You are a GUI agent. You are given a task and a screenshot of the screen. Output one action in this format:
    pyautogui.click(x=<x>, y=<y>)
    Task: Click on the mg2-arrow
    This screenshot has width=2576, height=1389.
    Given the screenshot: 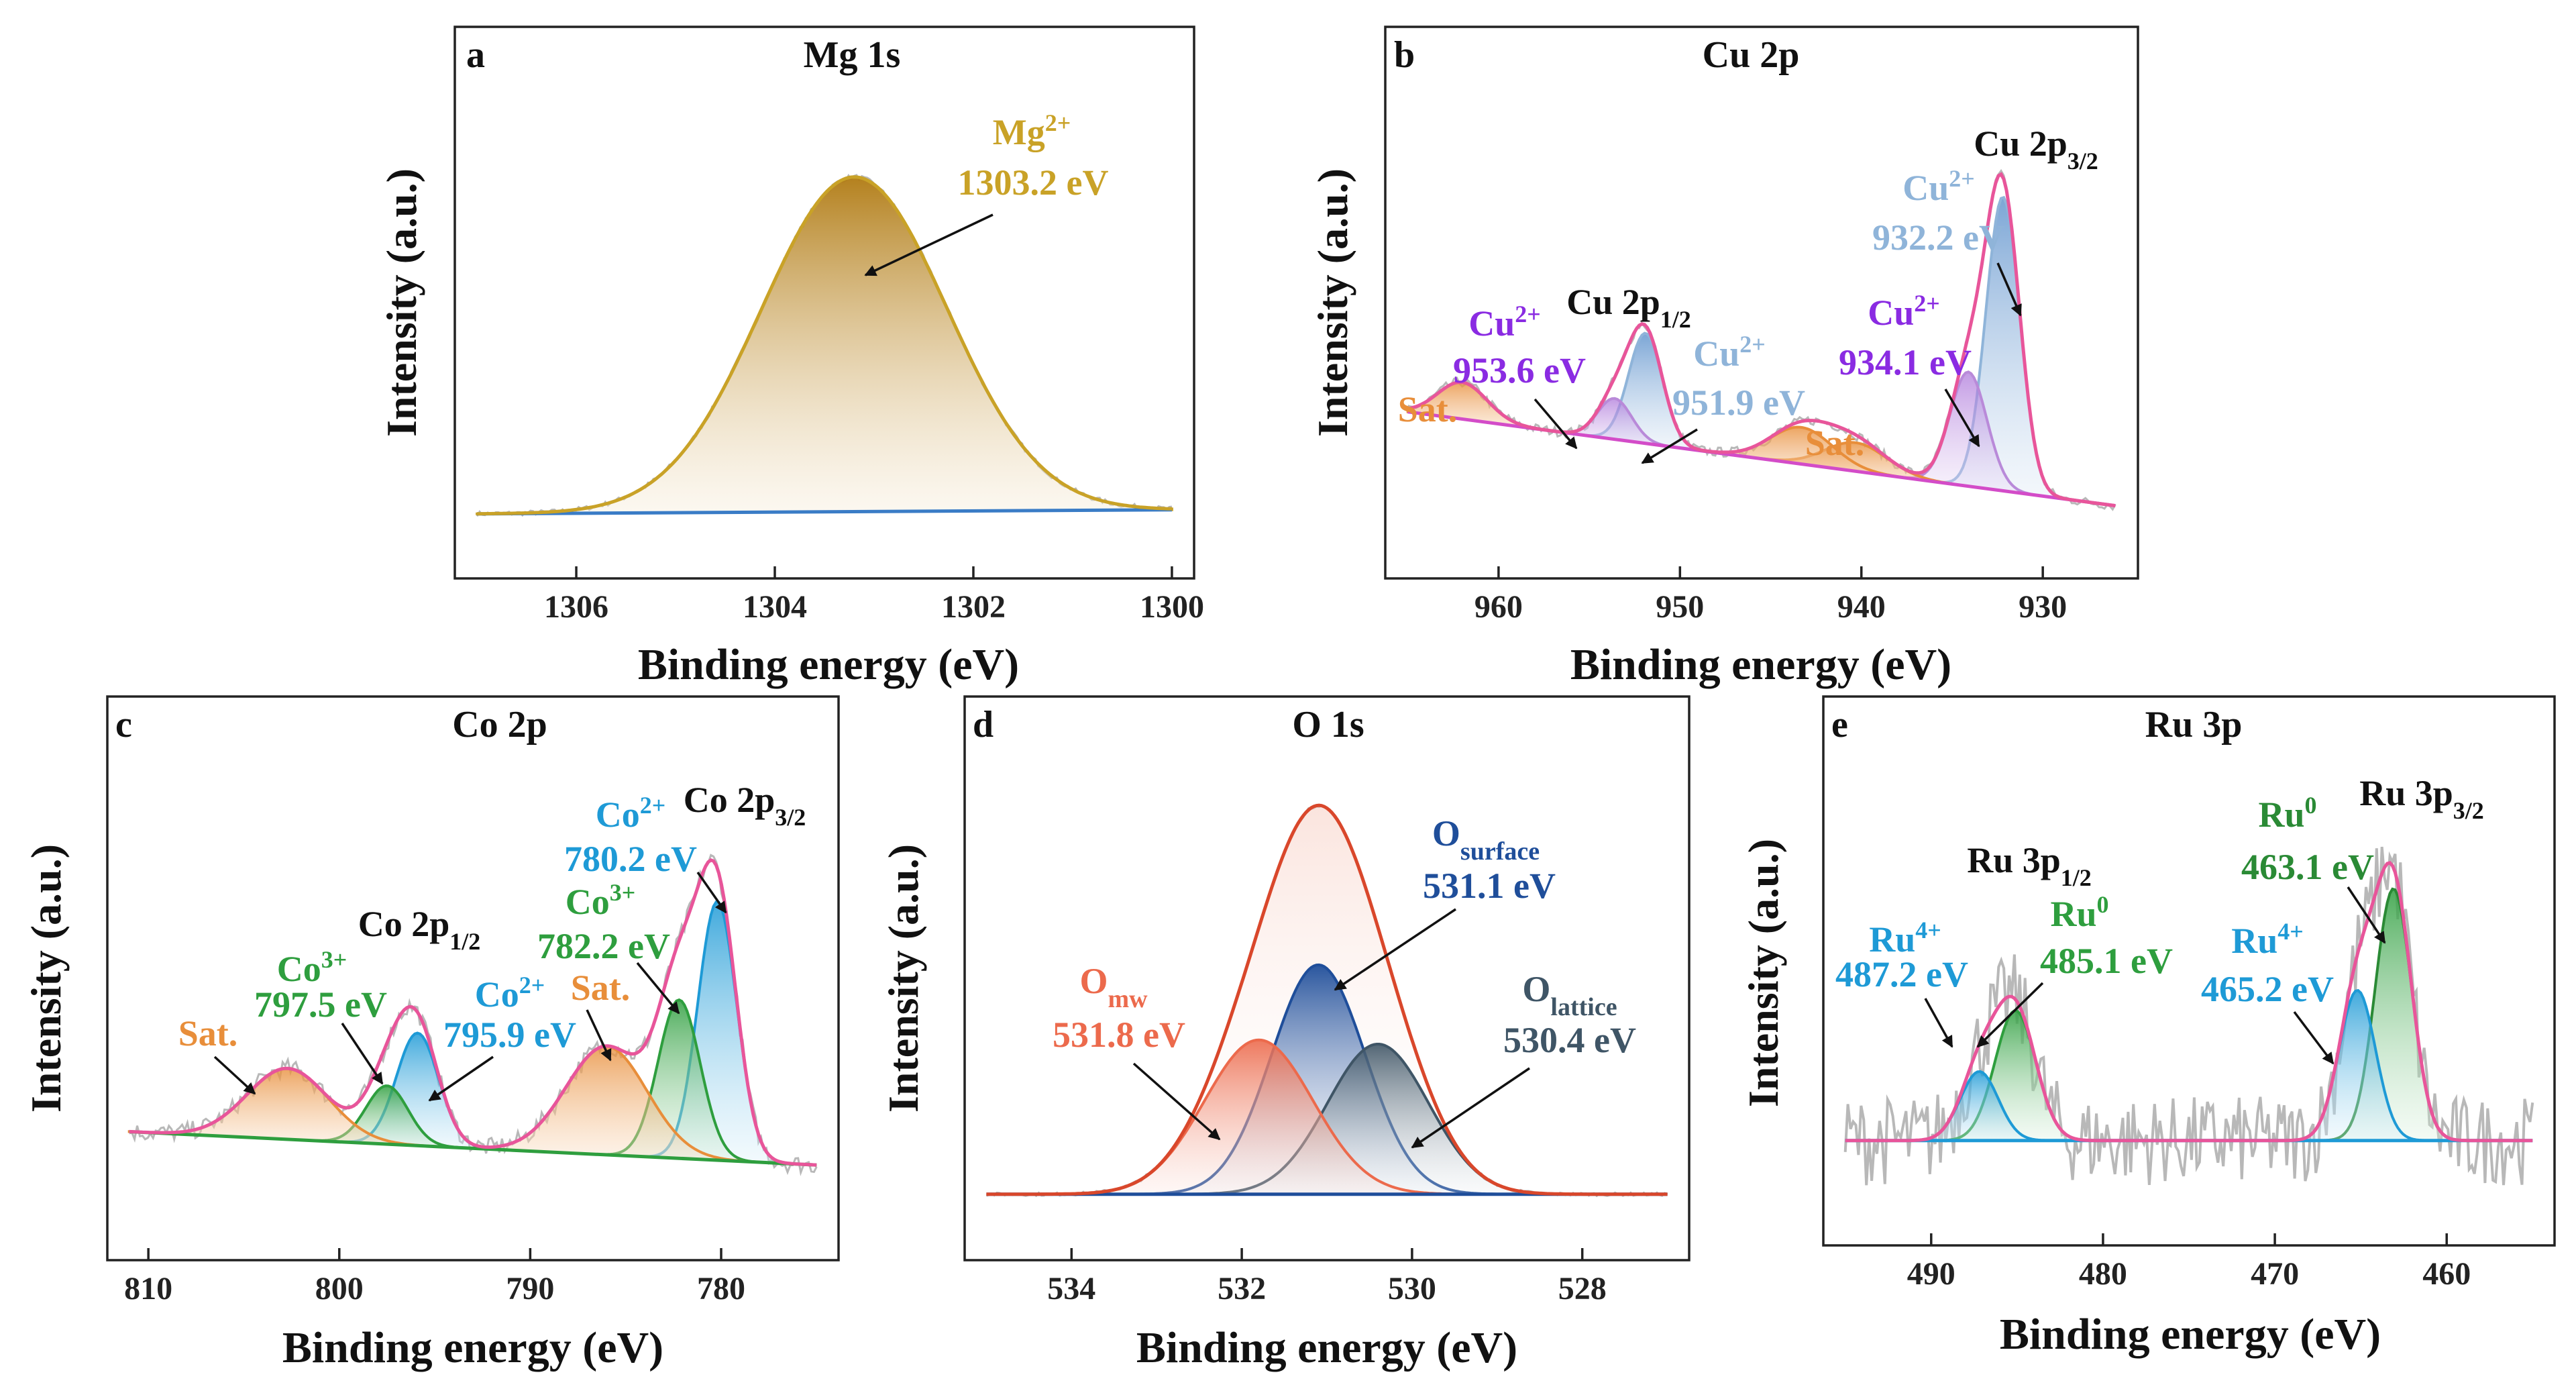 What is the action you would take?
    pyautogui.click(x=929, y=245)
    